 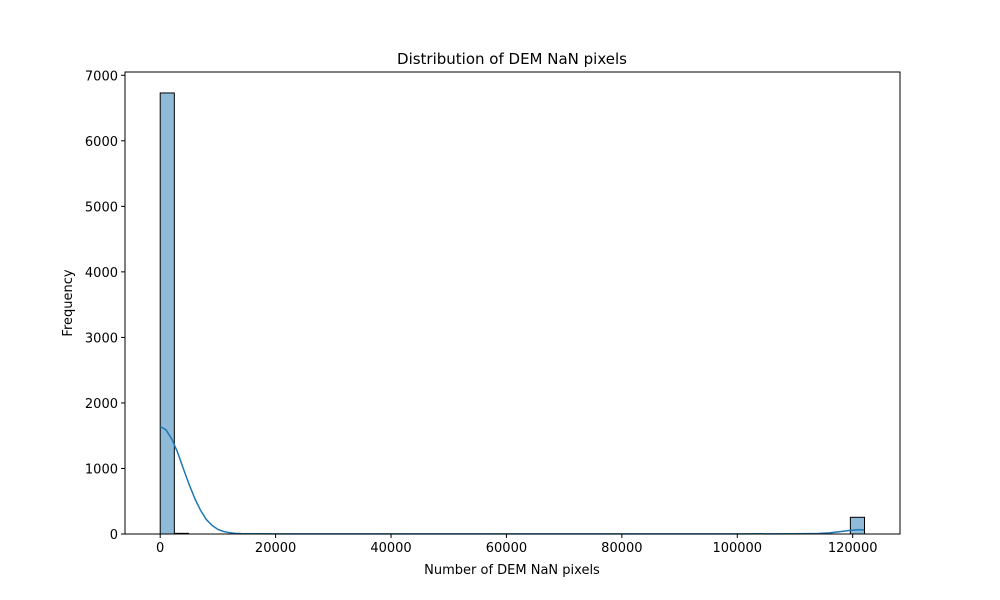 What do you see at coordinates (390, 548) in the screenshot?
I see `x-tick-label: 40000` at bounding box center [390, 548].